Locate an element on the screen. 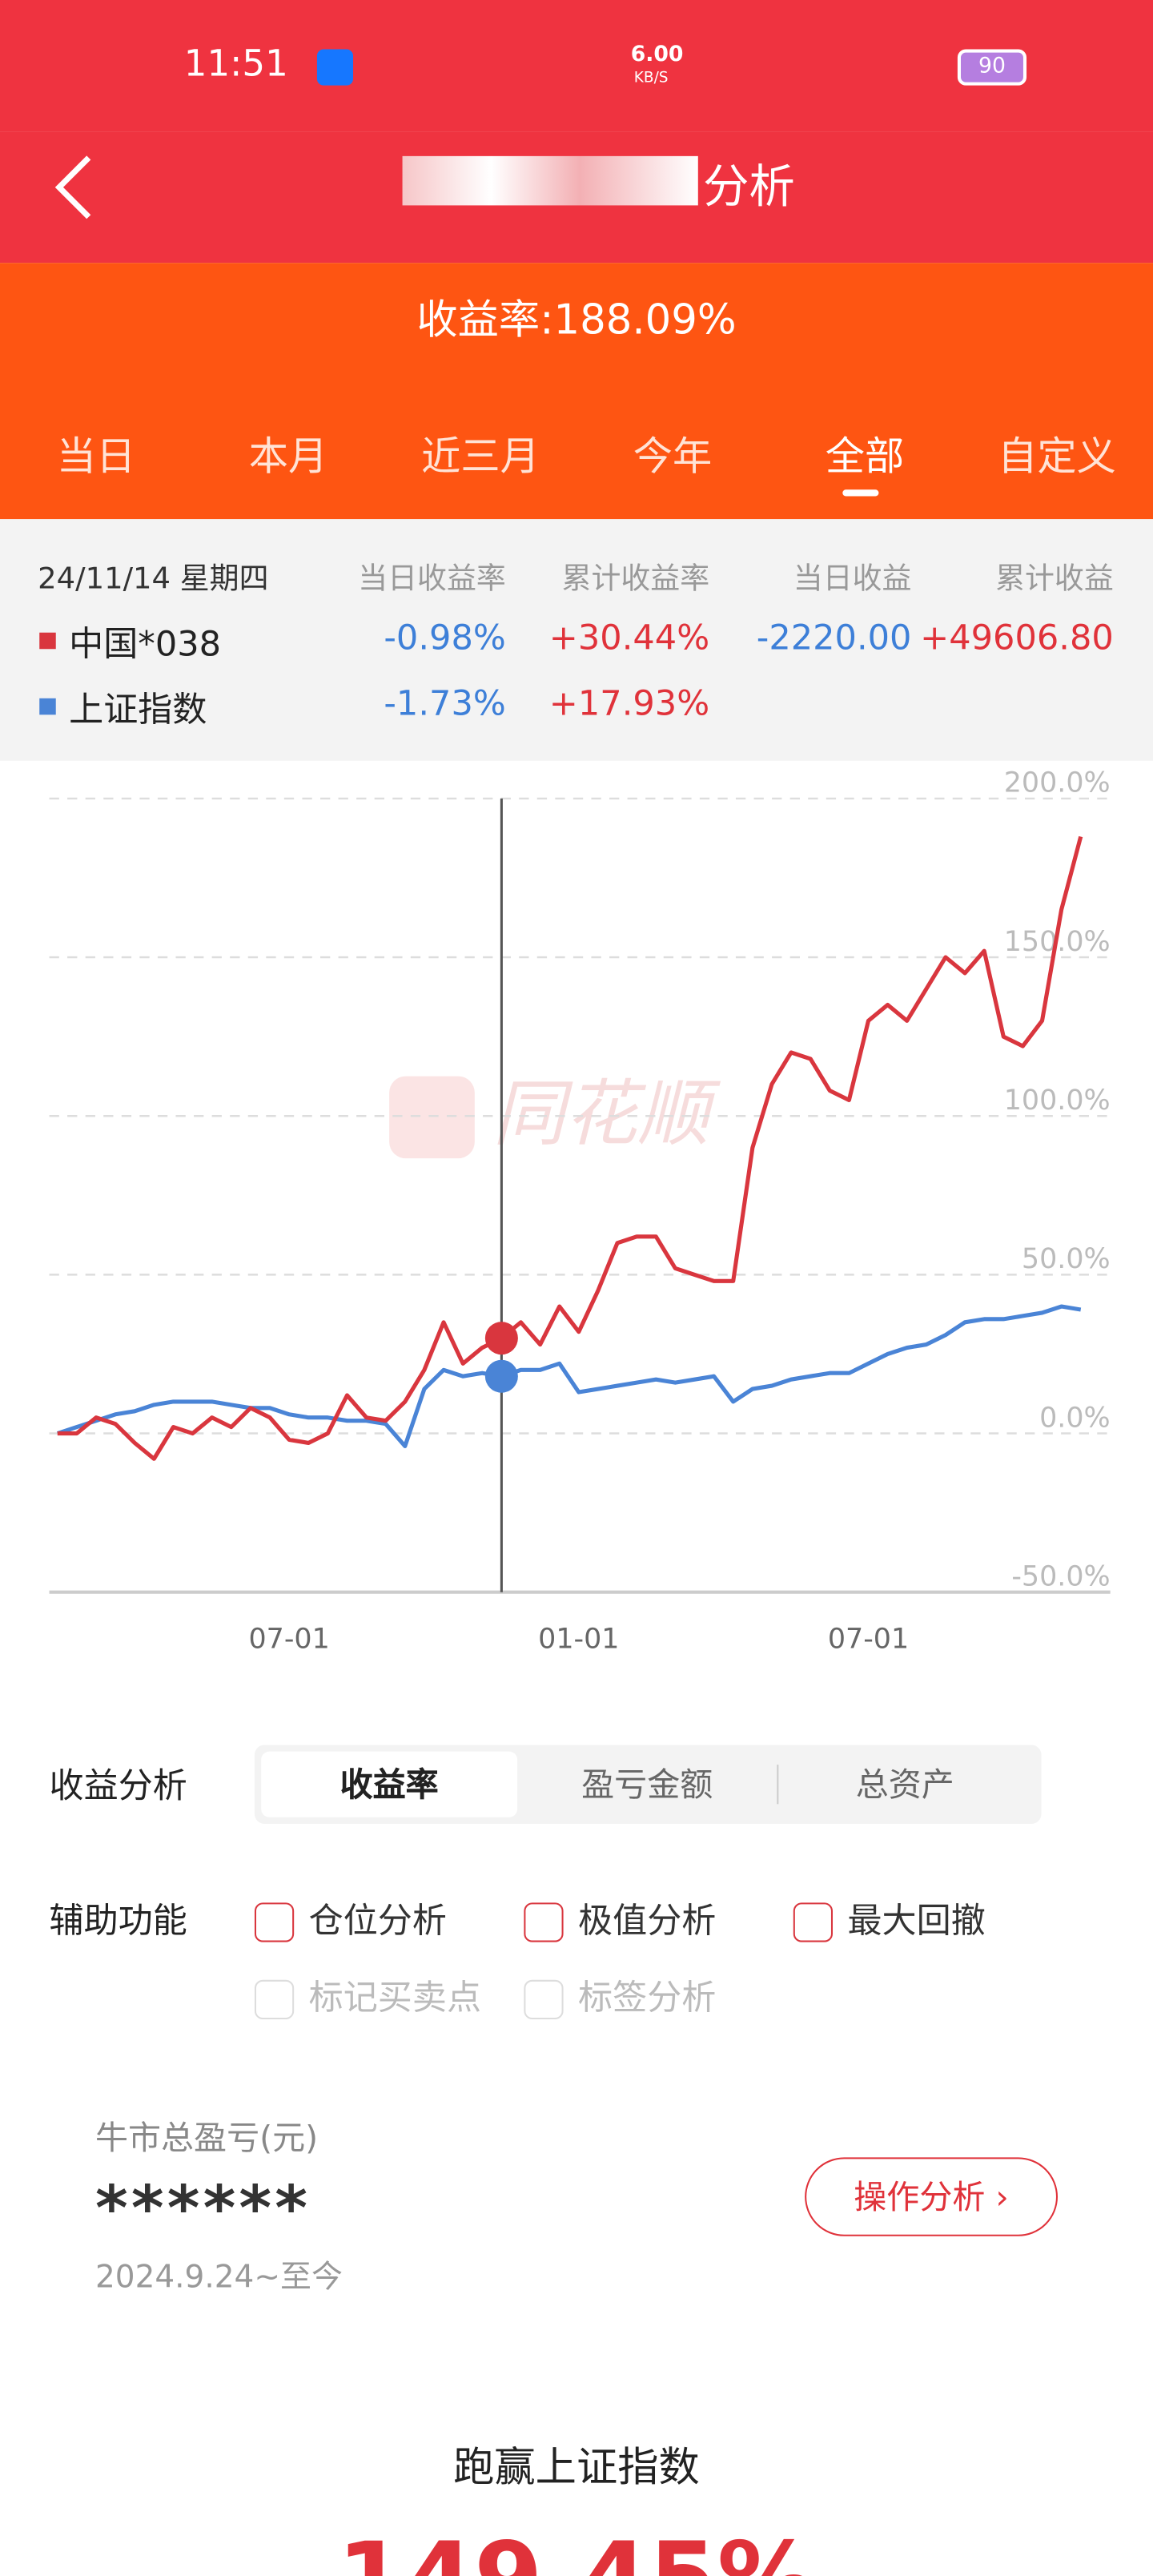 The width and height of the screenshot is (1153, 2576). header: 分析 is located at coordinates (576, 197).